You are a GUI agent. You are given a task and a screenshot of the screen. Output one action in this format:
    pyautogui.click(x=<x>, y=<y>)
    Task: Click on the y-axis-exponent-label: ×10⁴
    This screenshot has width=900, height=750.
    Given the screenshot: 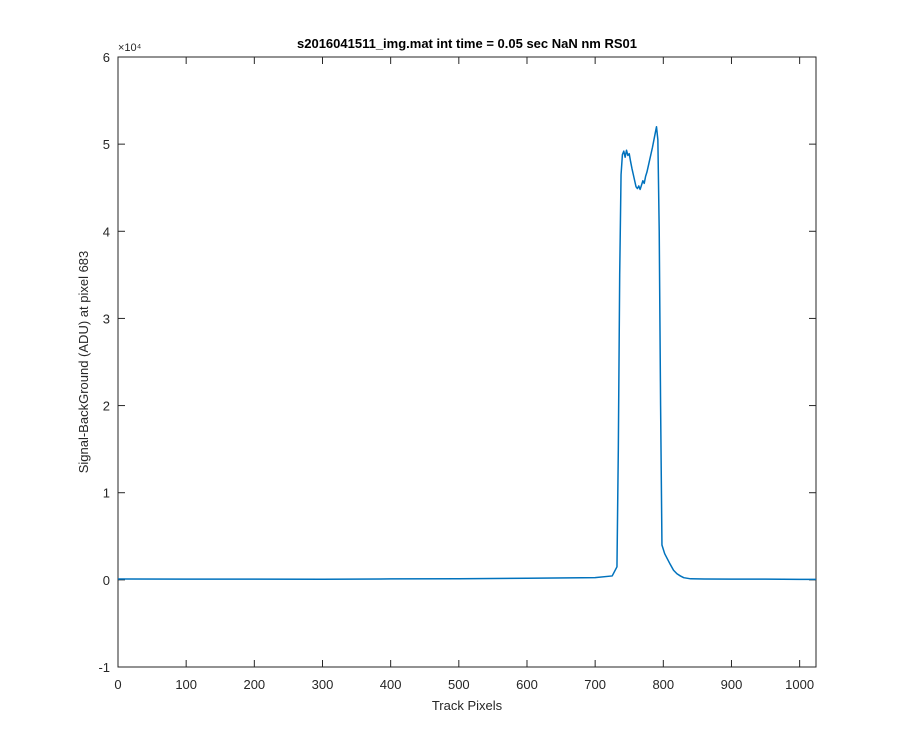 What is the action you would take?
    pyautogui.click(x=130, y=48)
    